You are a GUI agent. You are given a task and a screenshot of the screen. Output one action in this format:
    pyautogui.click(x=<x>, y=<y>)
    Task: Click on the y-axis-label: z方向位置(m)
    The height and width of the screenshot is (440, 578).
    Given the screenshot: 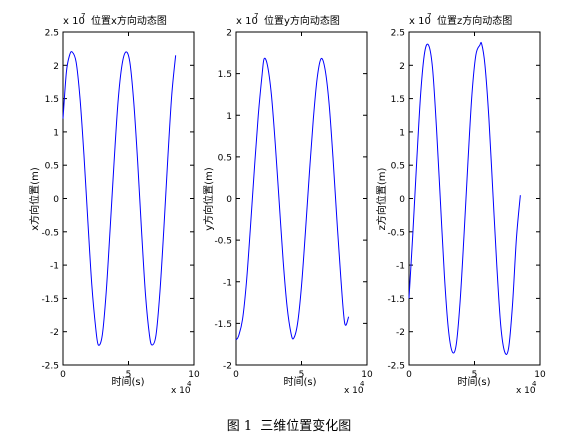 What is the action you would take?
    pyautogui.click(x=381, y=199)
    